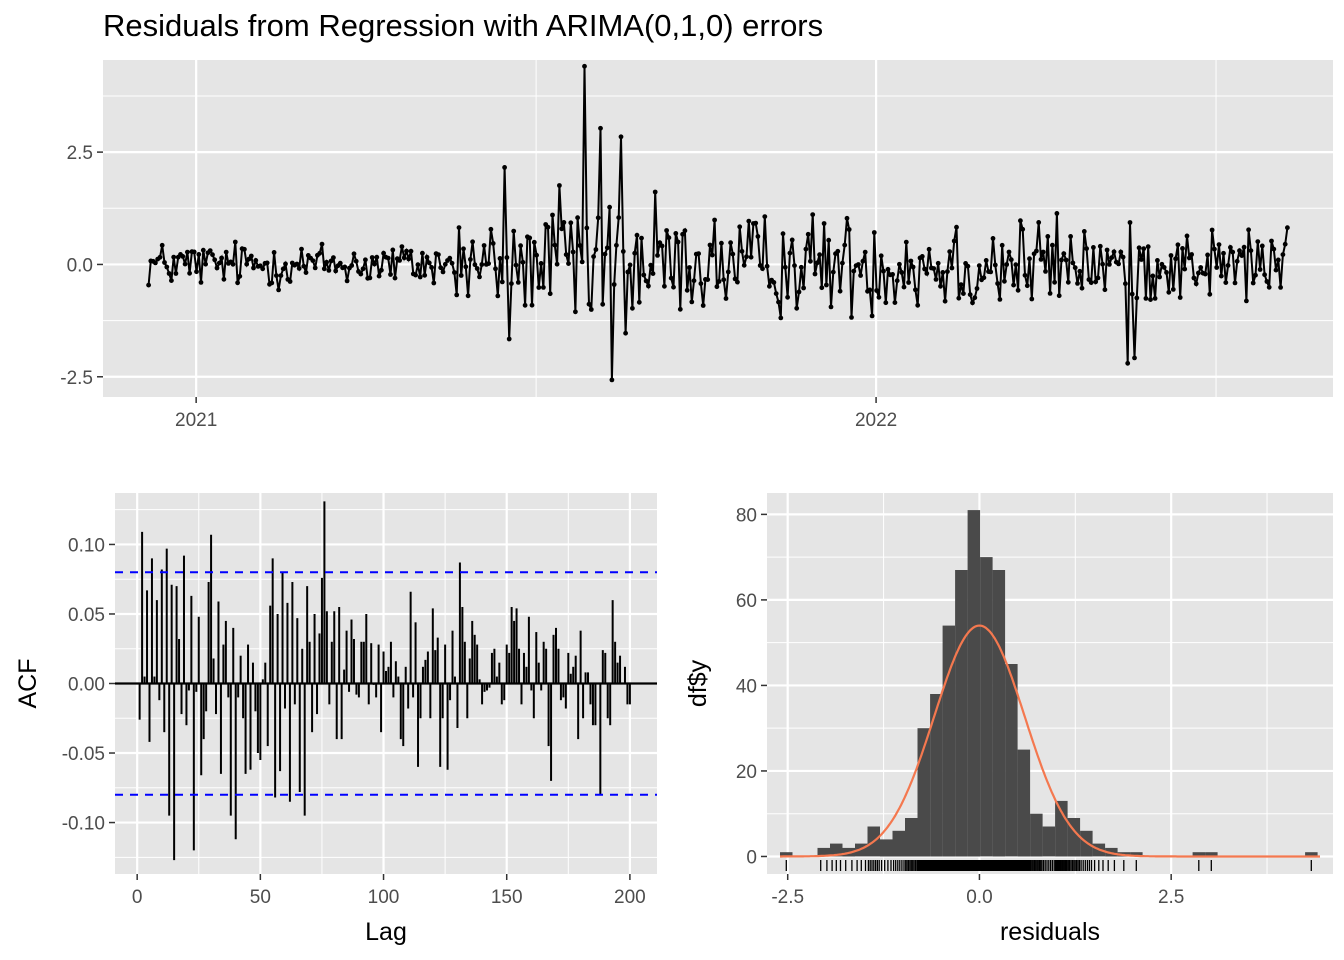  What do you see at coordinates (196, 420) in the screenshot?
I see `x-tick-label: 2021` at bounding box center [196, 420].